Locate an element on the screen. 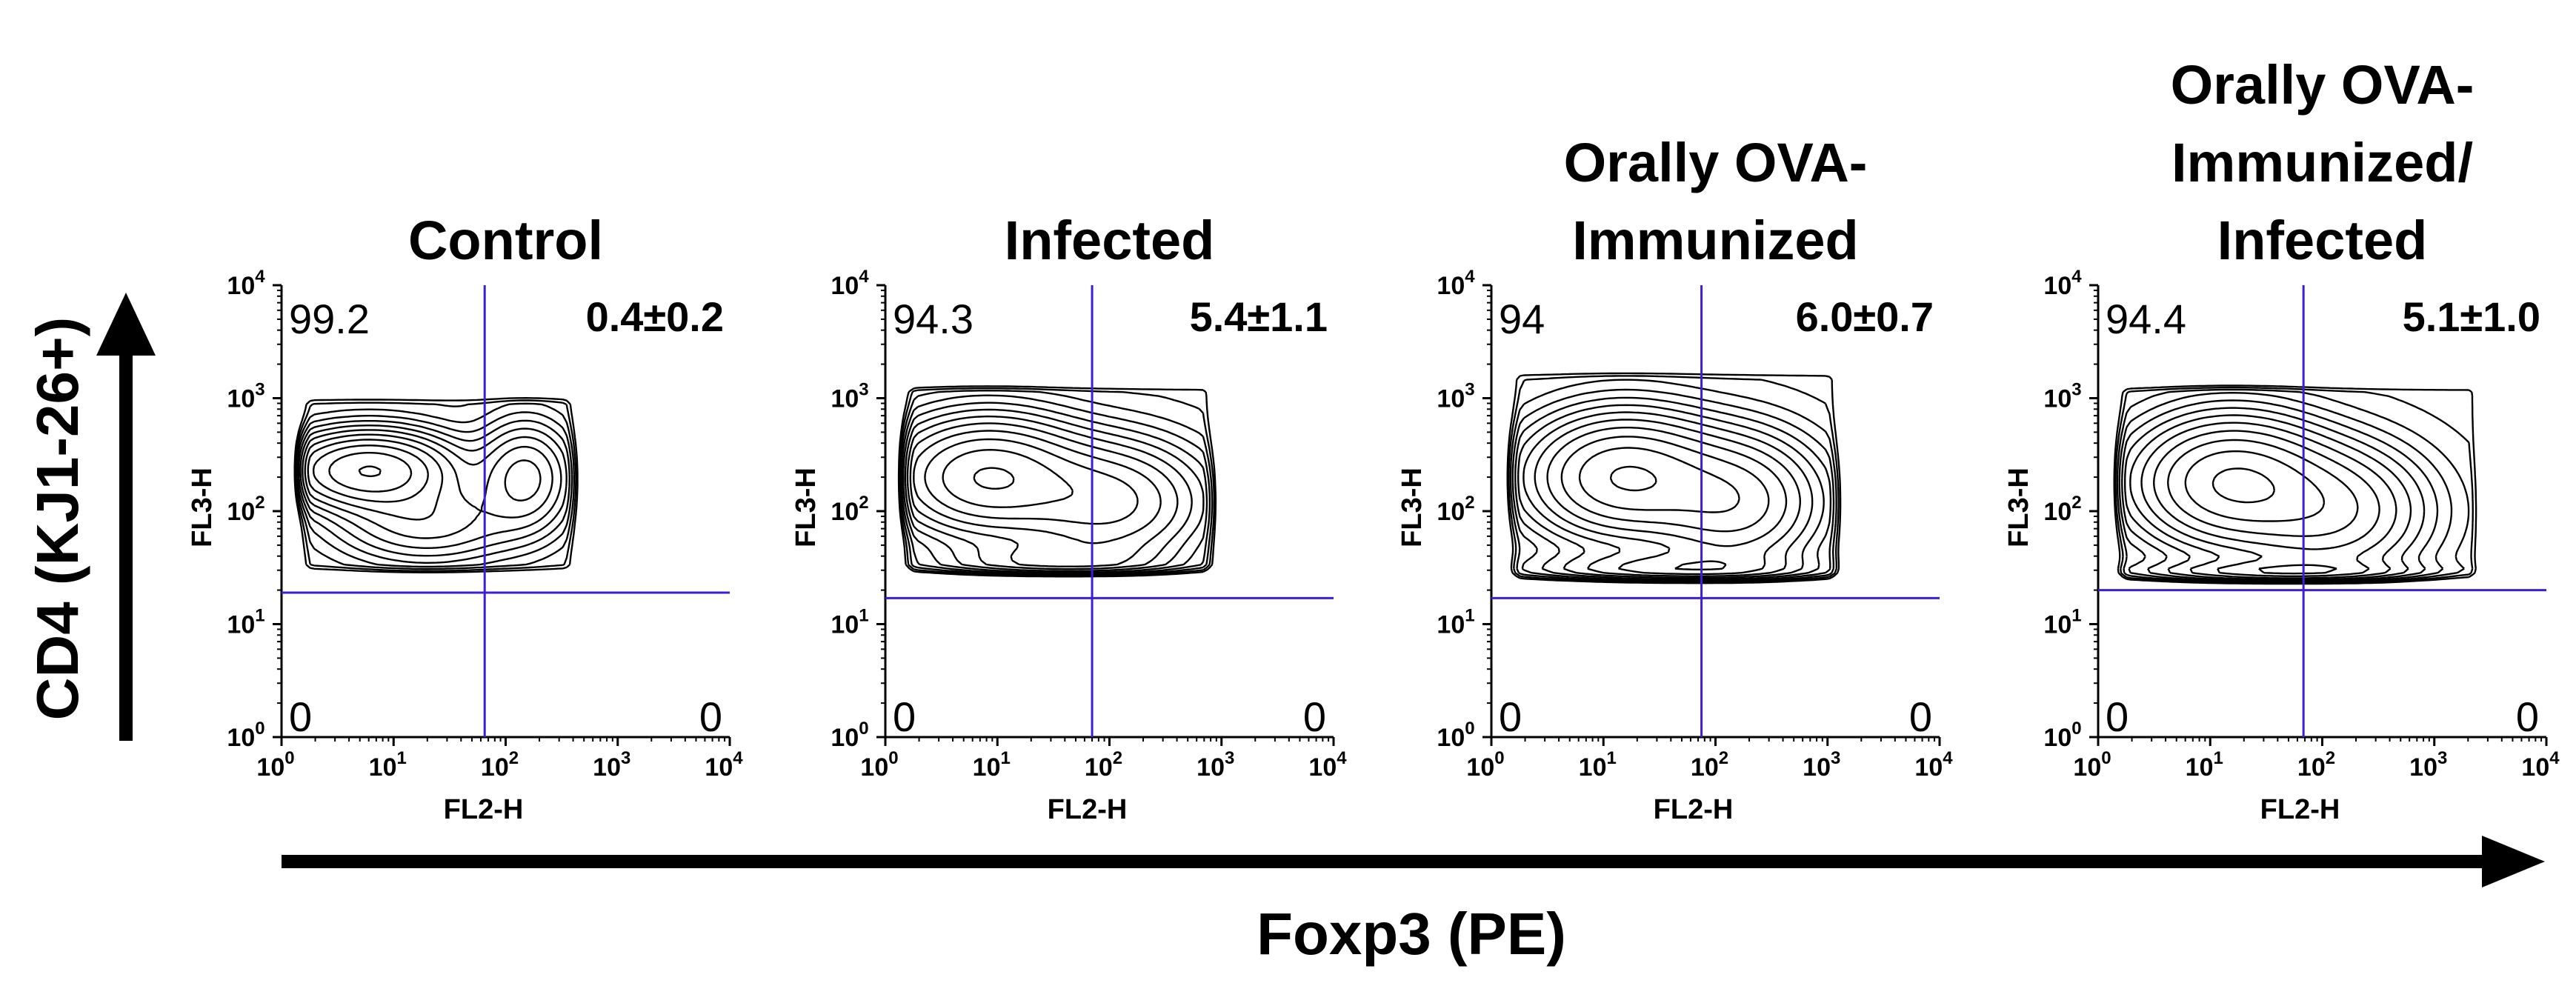  quadrant-upper-right: 6.0±0.7 is located at coordinates (1865, 316).